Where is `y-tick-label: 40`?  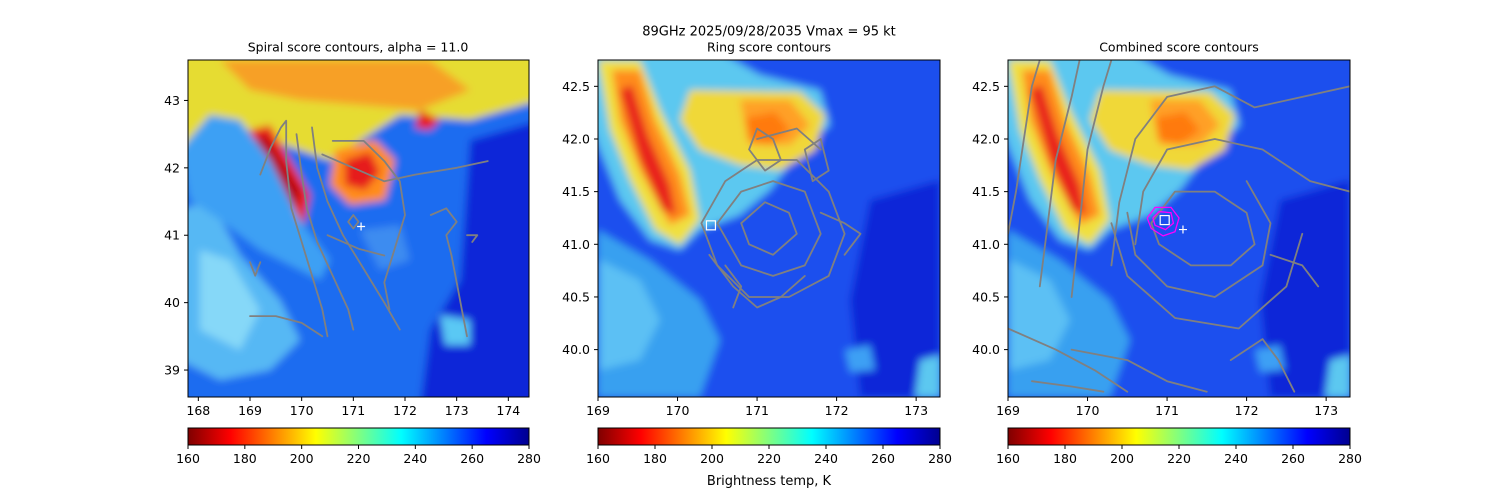
y-tick-label: 40 is located at coordinates (172, 302).